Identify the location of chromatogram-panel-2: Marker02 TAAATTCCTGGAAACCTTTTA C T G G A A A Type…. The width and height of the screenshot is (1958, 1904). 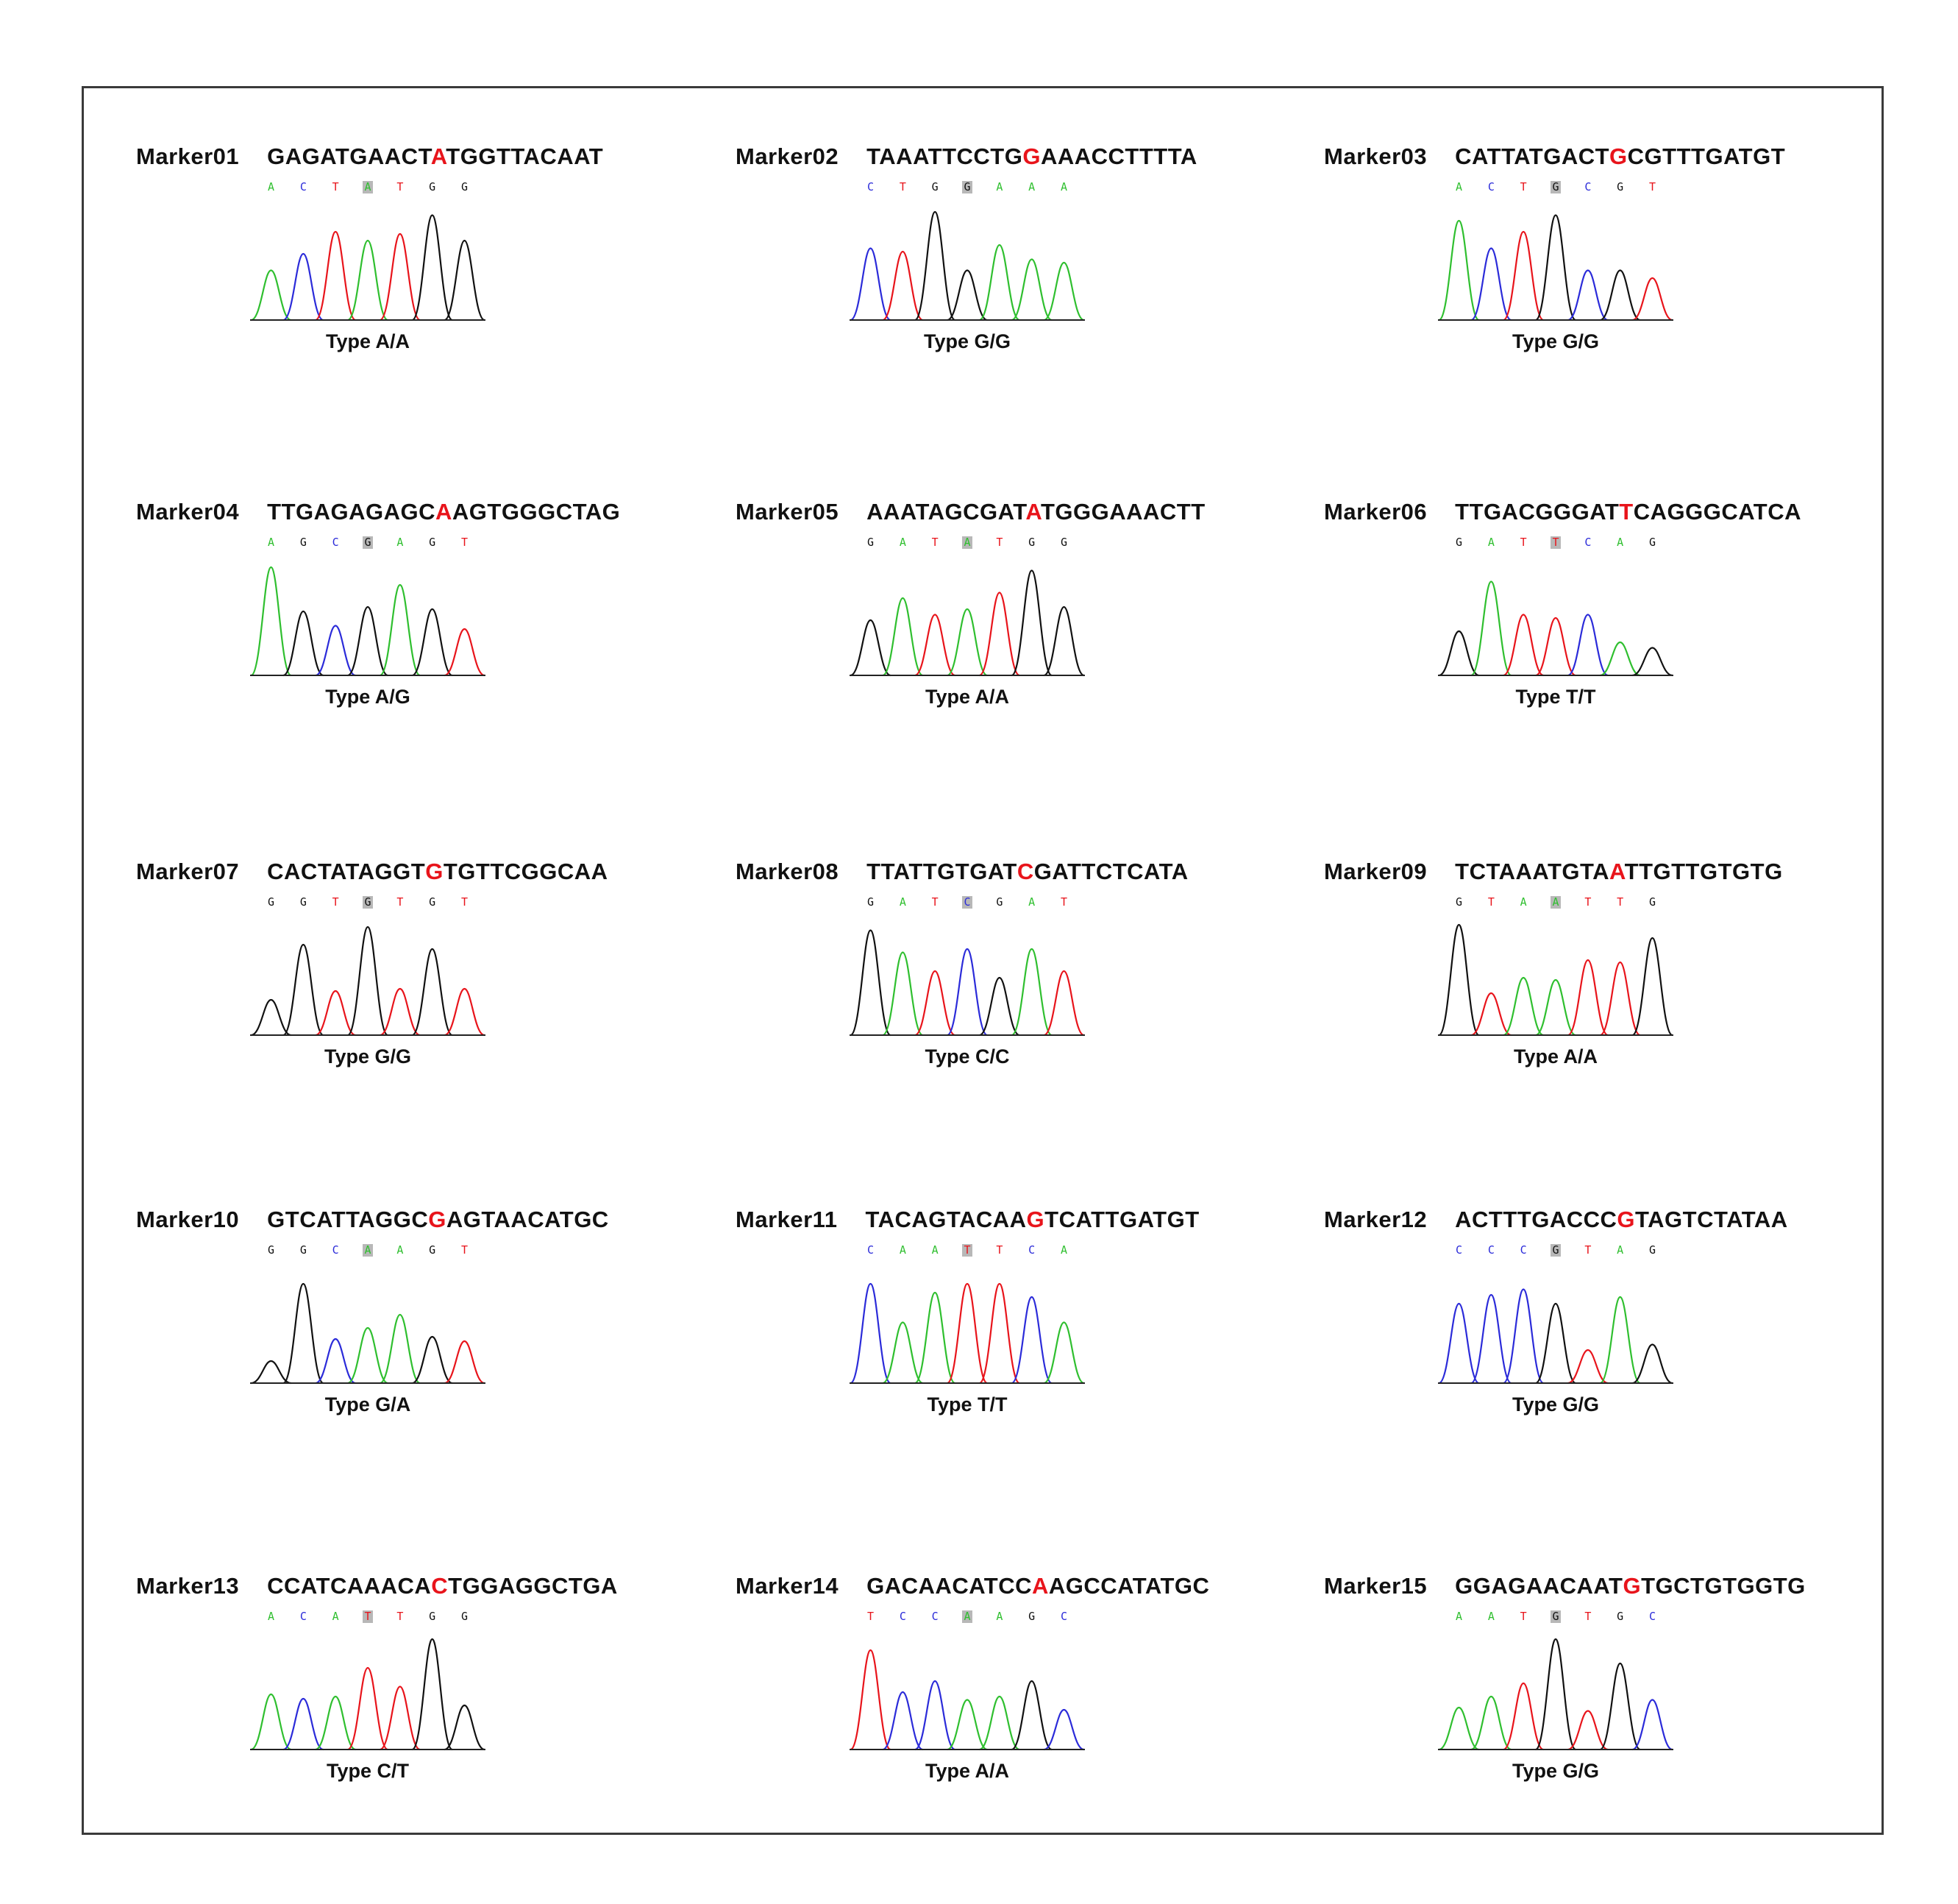
(1022, 305).